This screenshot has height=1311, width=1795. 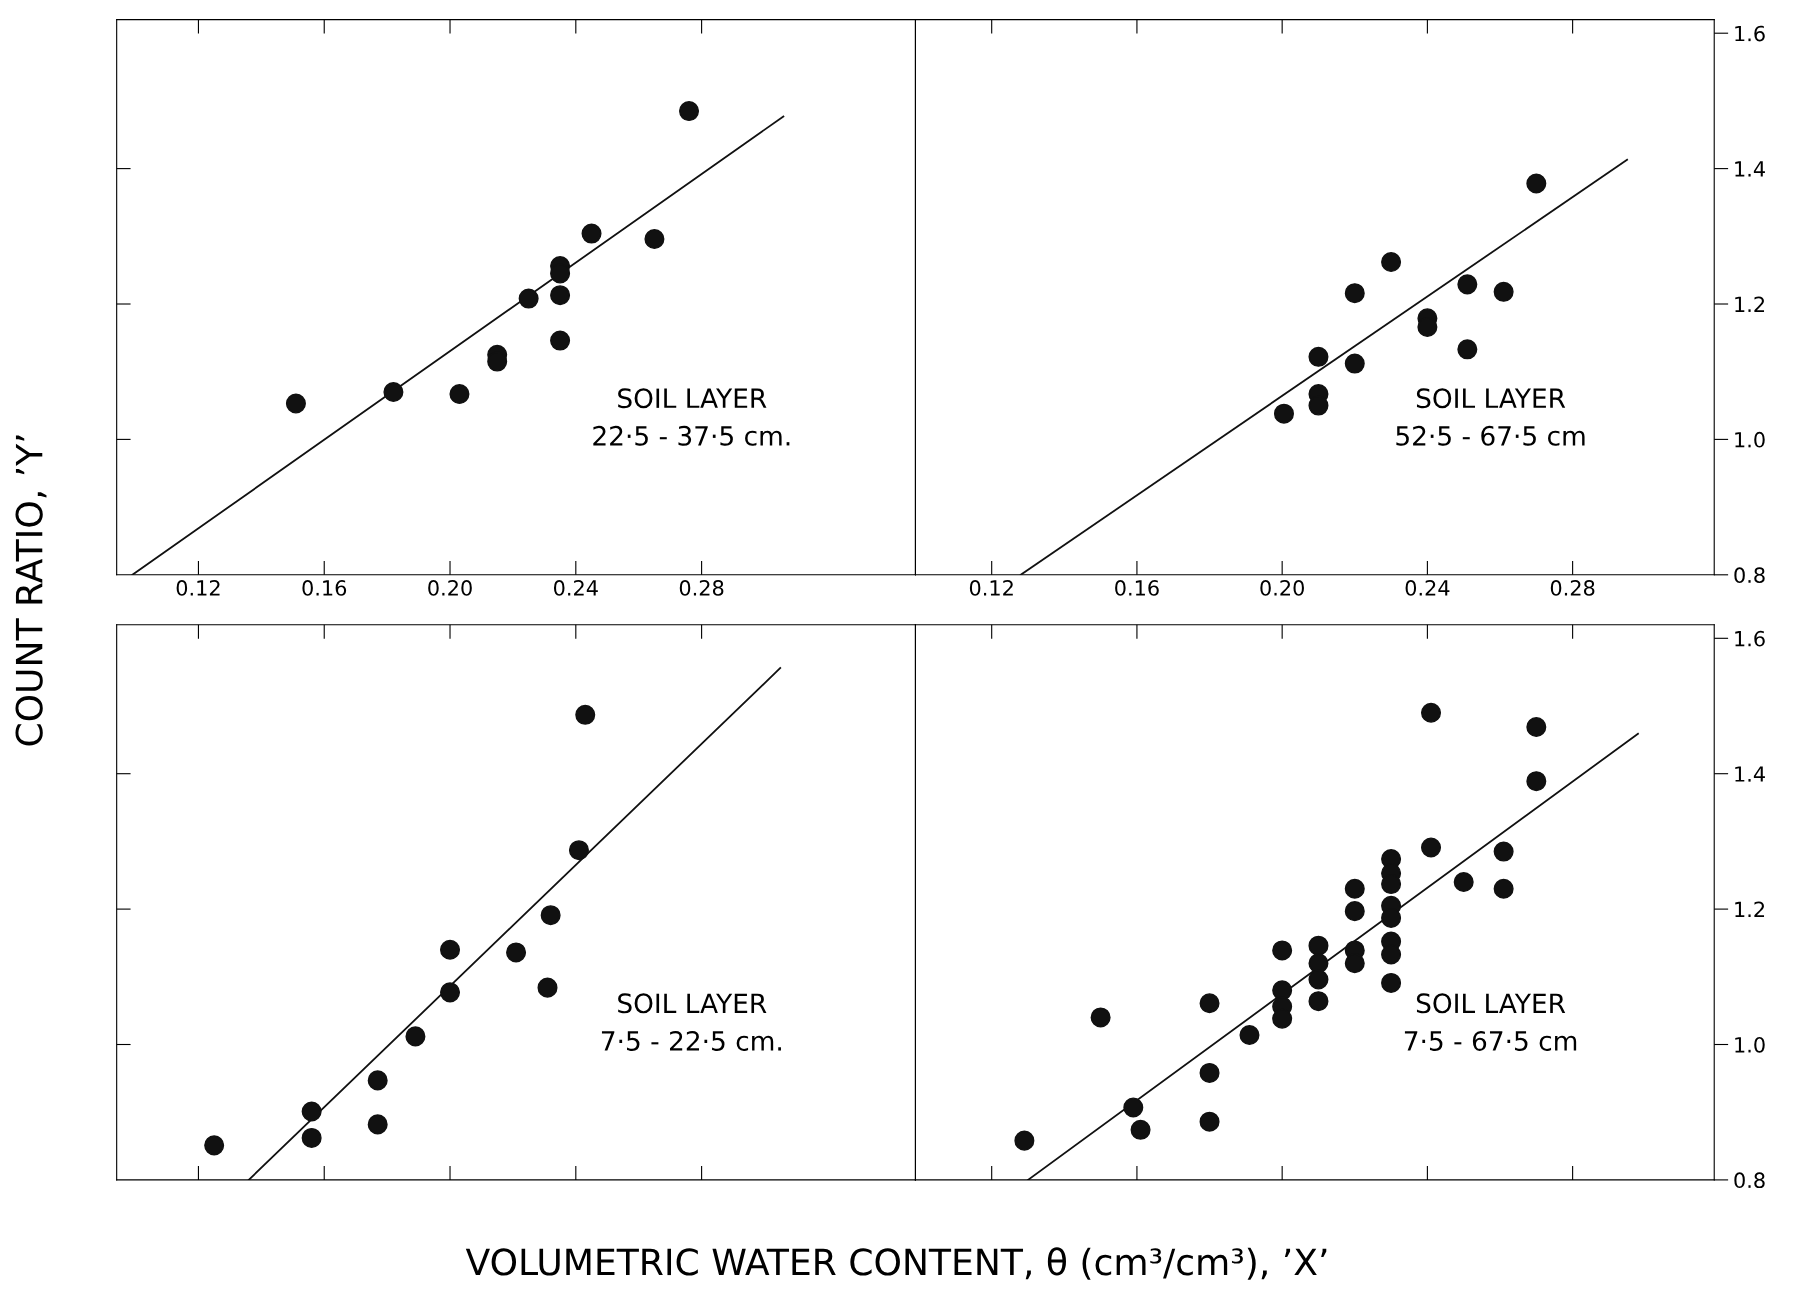 I want to click on y-axis-title: COUNT RATIO, ’Y’, so click(x=31, y=590).